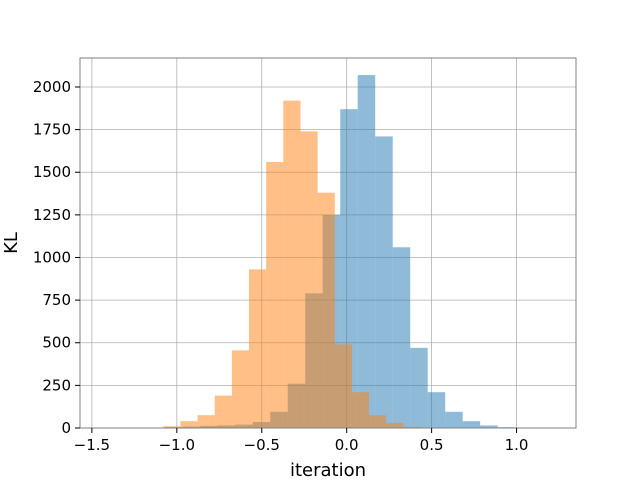 The height and width of the screenshot is (480, 640). Describe the element at coordinates (52, 172) in the screenshot. I see `y-tick-label: 1500` at that location.